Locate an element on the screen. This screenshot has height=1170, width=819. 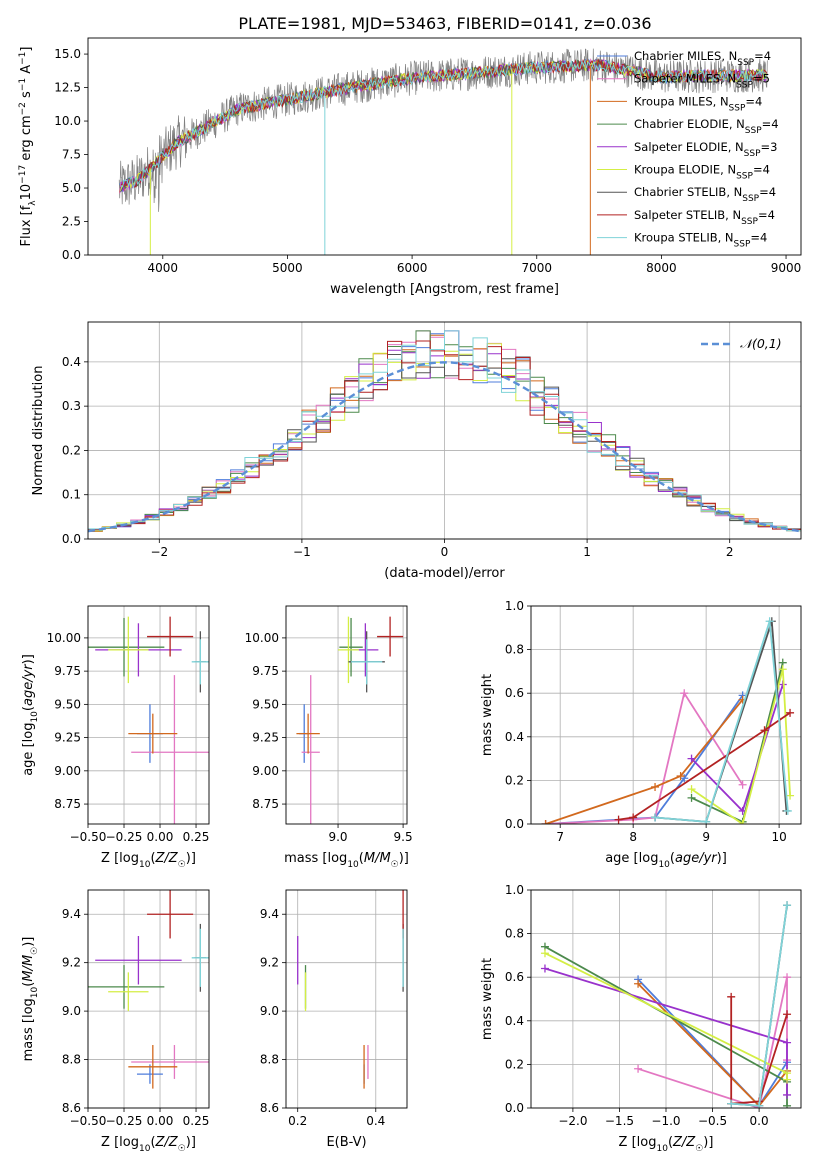
x-tick-label: −0.25 is located at coordinates (124, 837).